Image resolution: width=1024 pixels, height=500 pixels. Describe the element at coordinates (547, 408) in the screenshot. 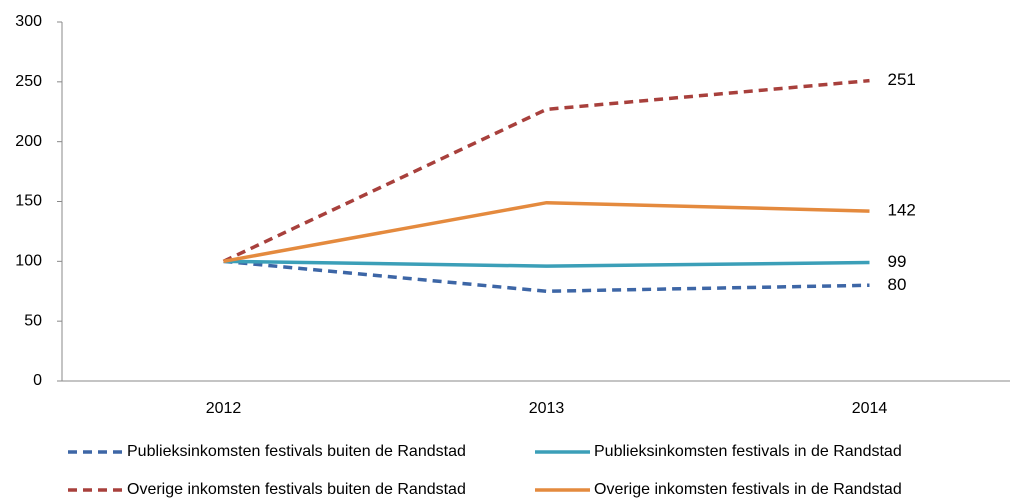

I see `x-tick-label: 2013` at that location.